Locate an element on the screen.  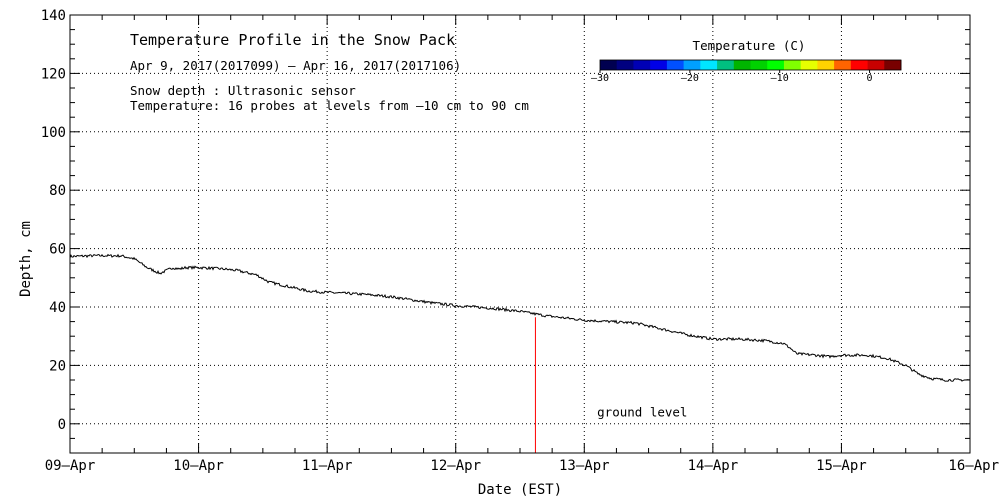
y-axis-title: Depth, cm is located at coordinates (26, 259).